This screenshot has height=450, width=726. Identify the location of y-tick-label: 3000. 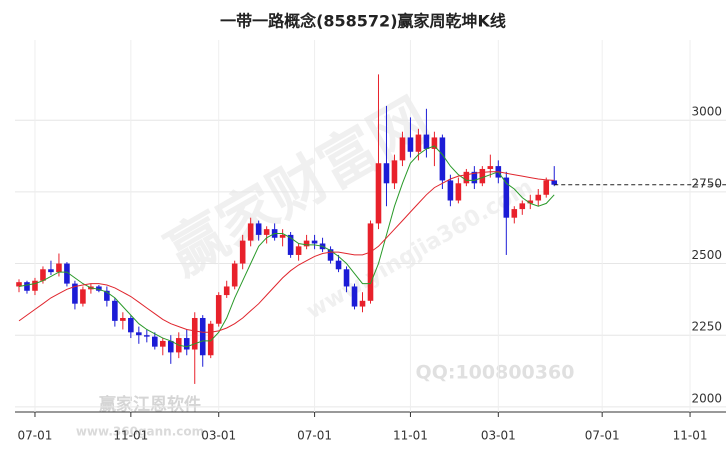
(706, 112).